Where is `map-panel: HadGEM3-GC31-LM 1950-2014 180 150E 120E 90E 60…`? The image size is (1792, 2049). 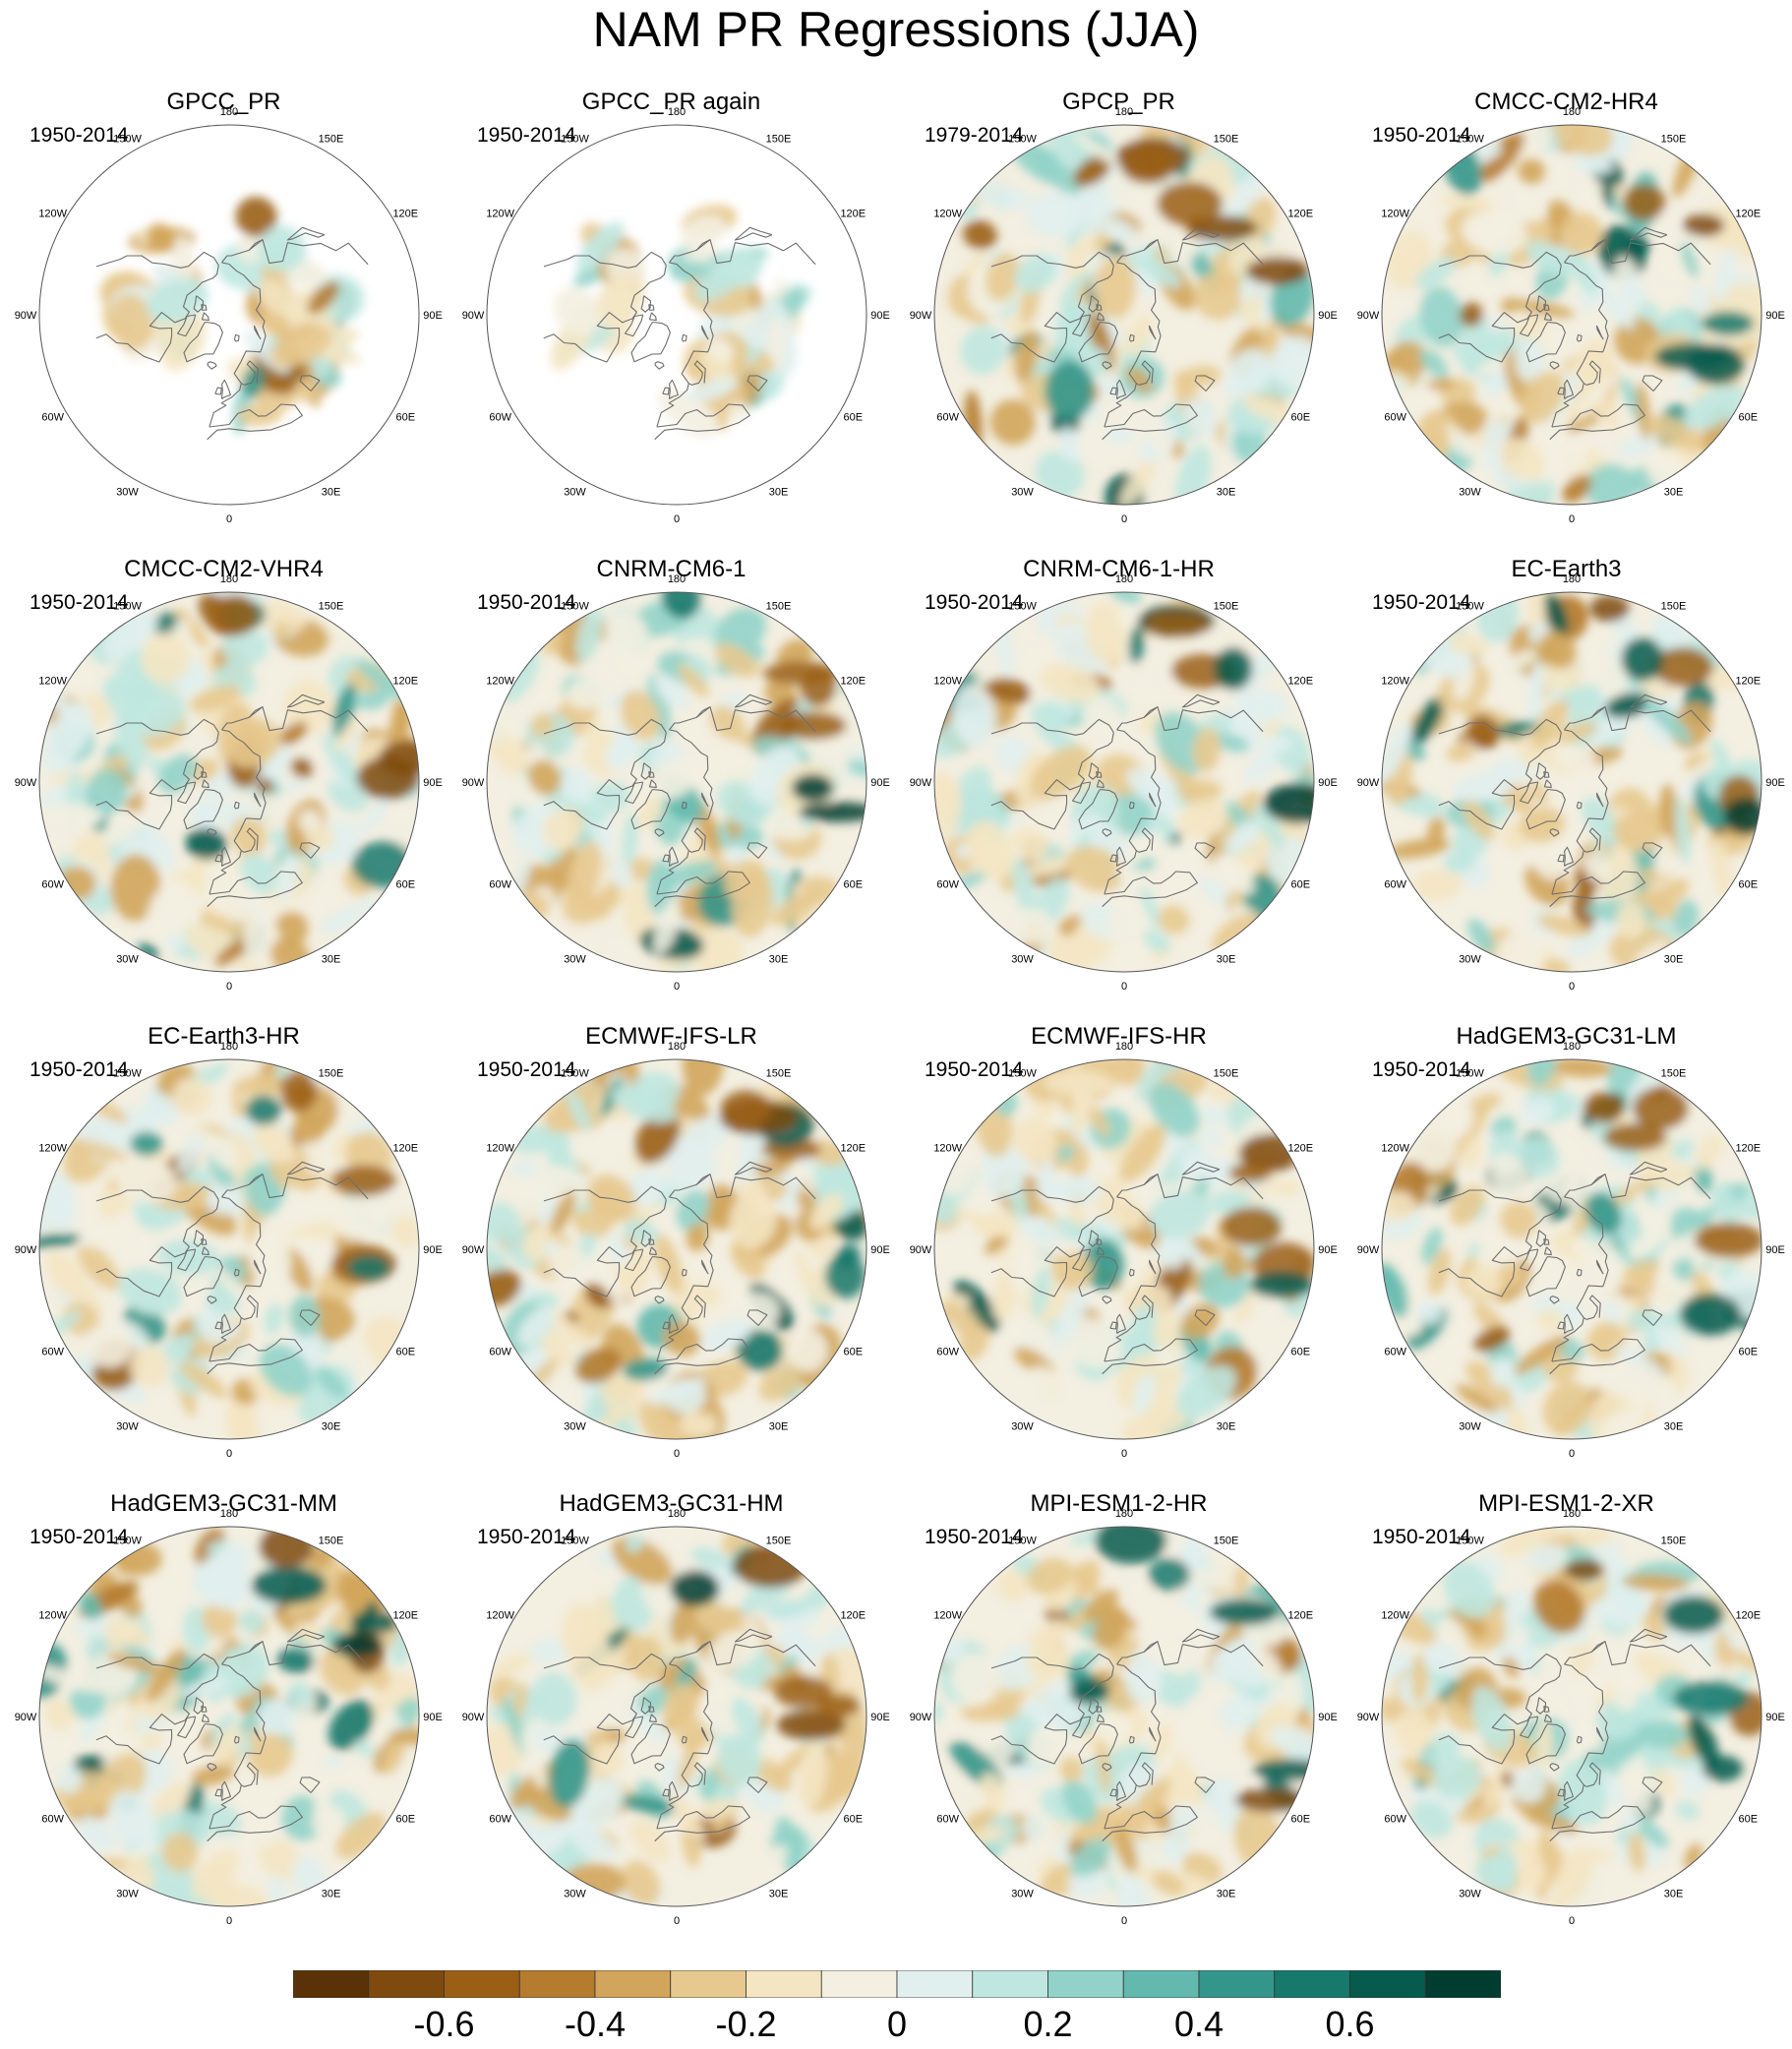
map-panel: HadGEM3-GC31-LM 1950-2014 180 150E 120E 90E 60… is located at coordinates (1566, 1254).